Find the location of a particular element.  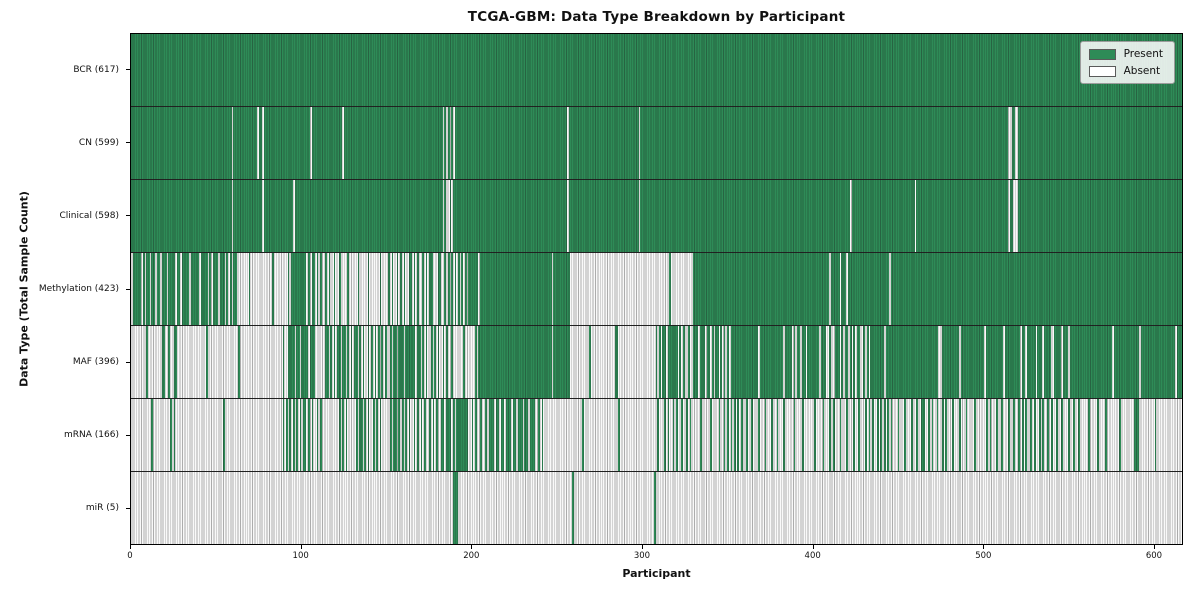

x-tick-label: 0 is located at coordinates (130, 556).